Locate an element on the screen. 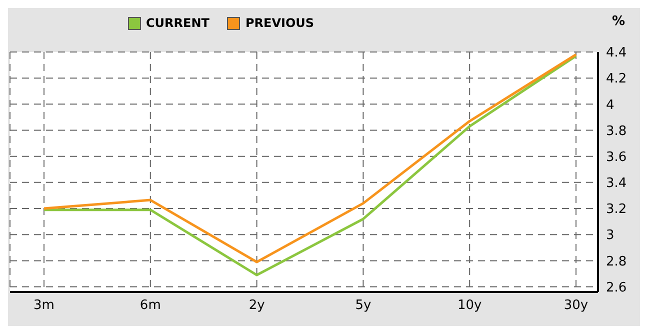 This screenshot has width=648, height=334. y-tick-label: 4.4 is located at coordinates (616, 53).